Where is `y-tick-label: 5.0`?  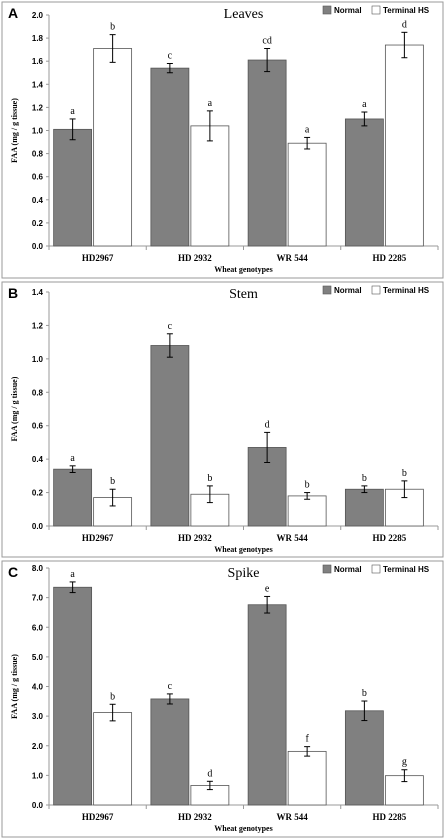
y-tick-label: 5.0 is located at coordinates (38, 657).